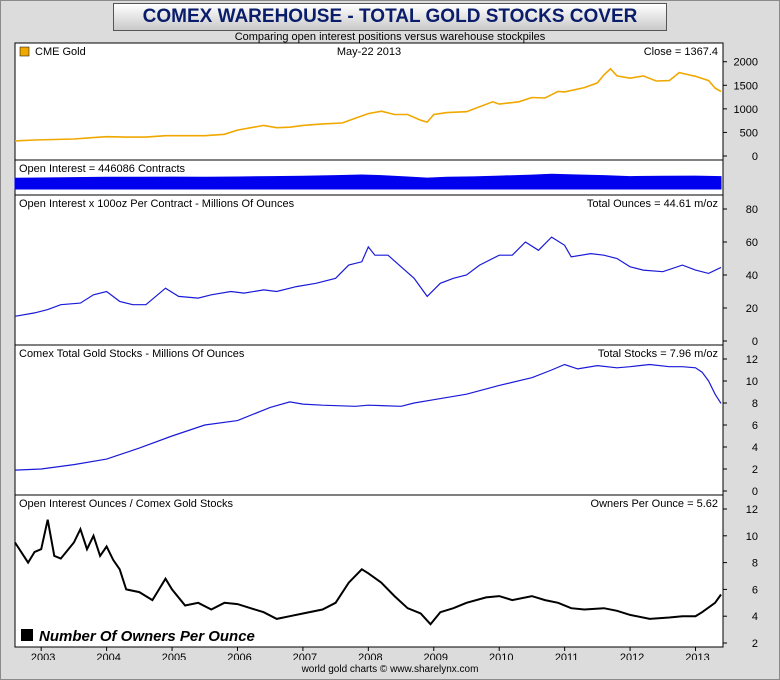  Describe the element at coordinates (654, 504) in the screenshot. I see `panel-readout: Owners Per Ounce = 5.62` at that location.